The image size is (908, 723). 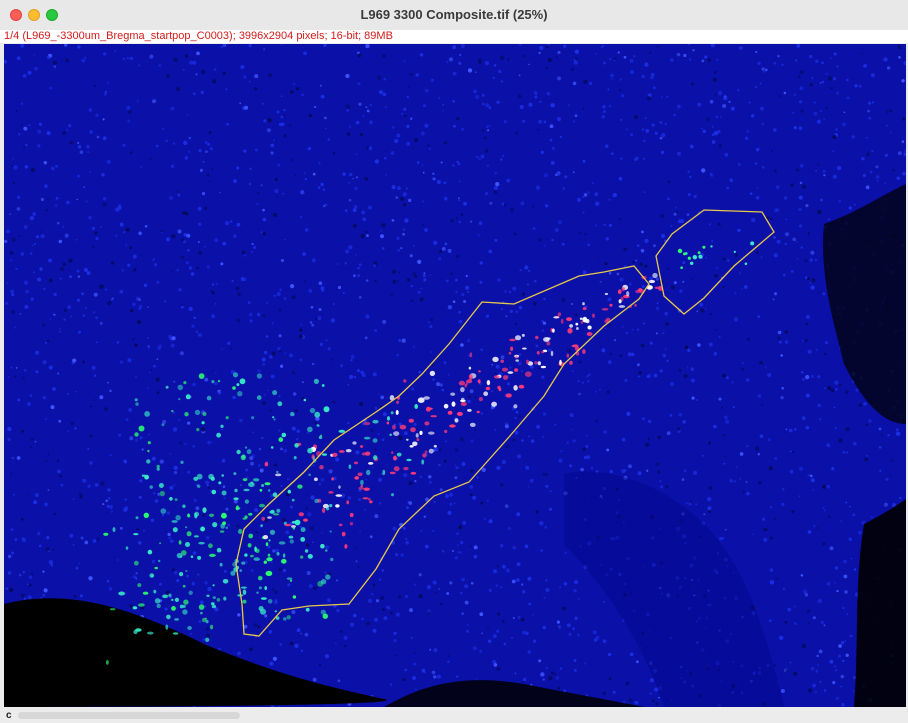 What do you see at coordinates (454, 715) in the screenshot?
I see `channel-slider-bar: c` at bounding box center [454, 715].